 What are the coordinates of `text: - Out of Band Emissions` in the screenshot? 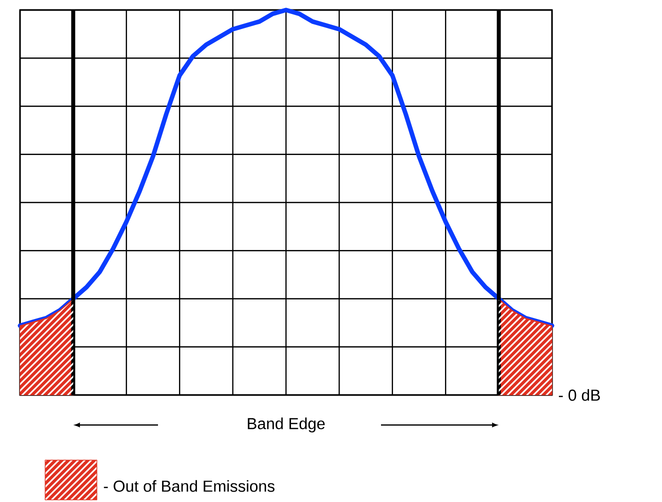 It's located at (189, 486).